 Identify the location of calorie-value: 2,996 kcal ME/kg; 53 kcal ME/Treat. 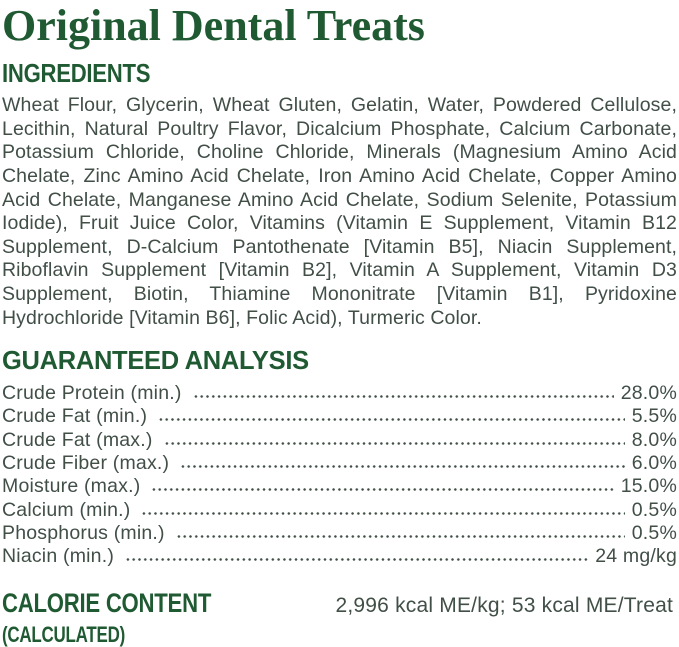
(504, 605).